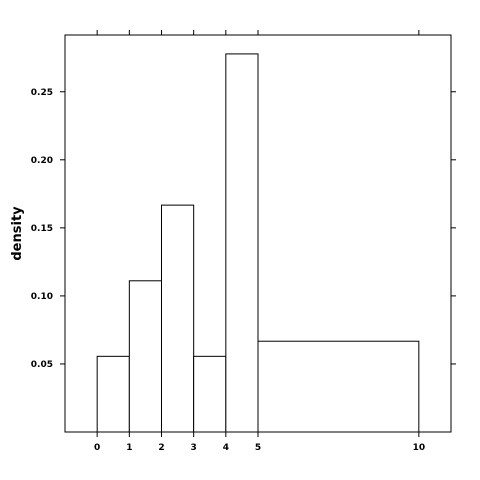 The height and width of the screenshot is (480, 480). I want to click on y-tick-label-1: 0.10, so click(42, 297).